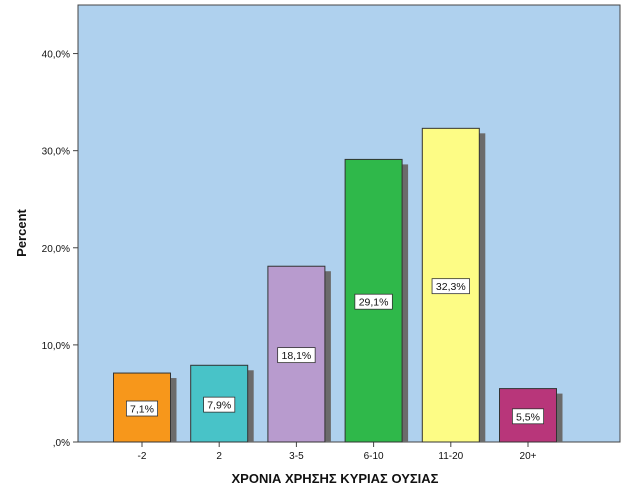  Describe the element at coordinates (21, 232) in the screenshot. I see `y-axis-label: Percent` at that location.